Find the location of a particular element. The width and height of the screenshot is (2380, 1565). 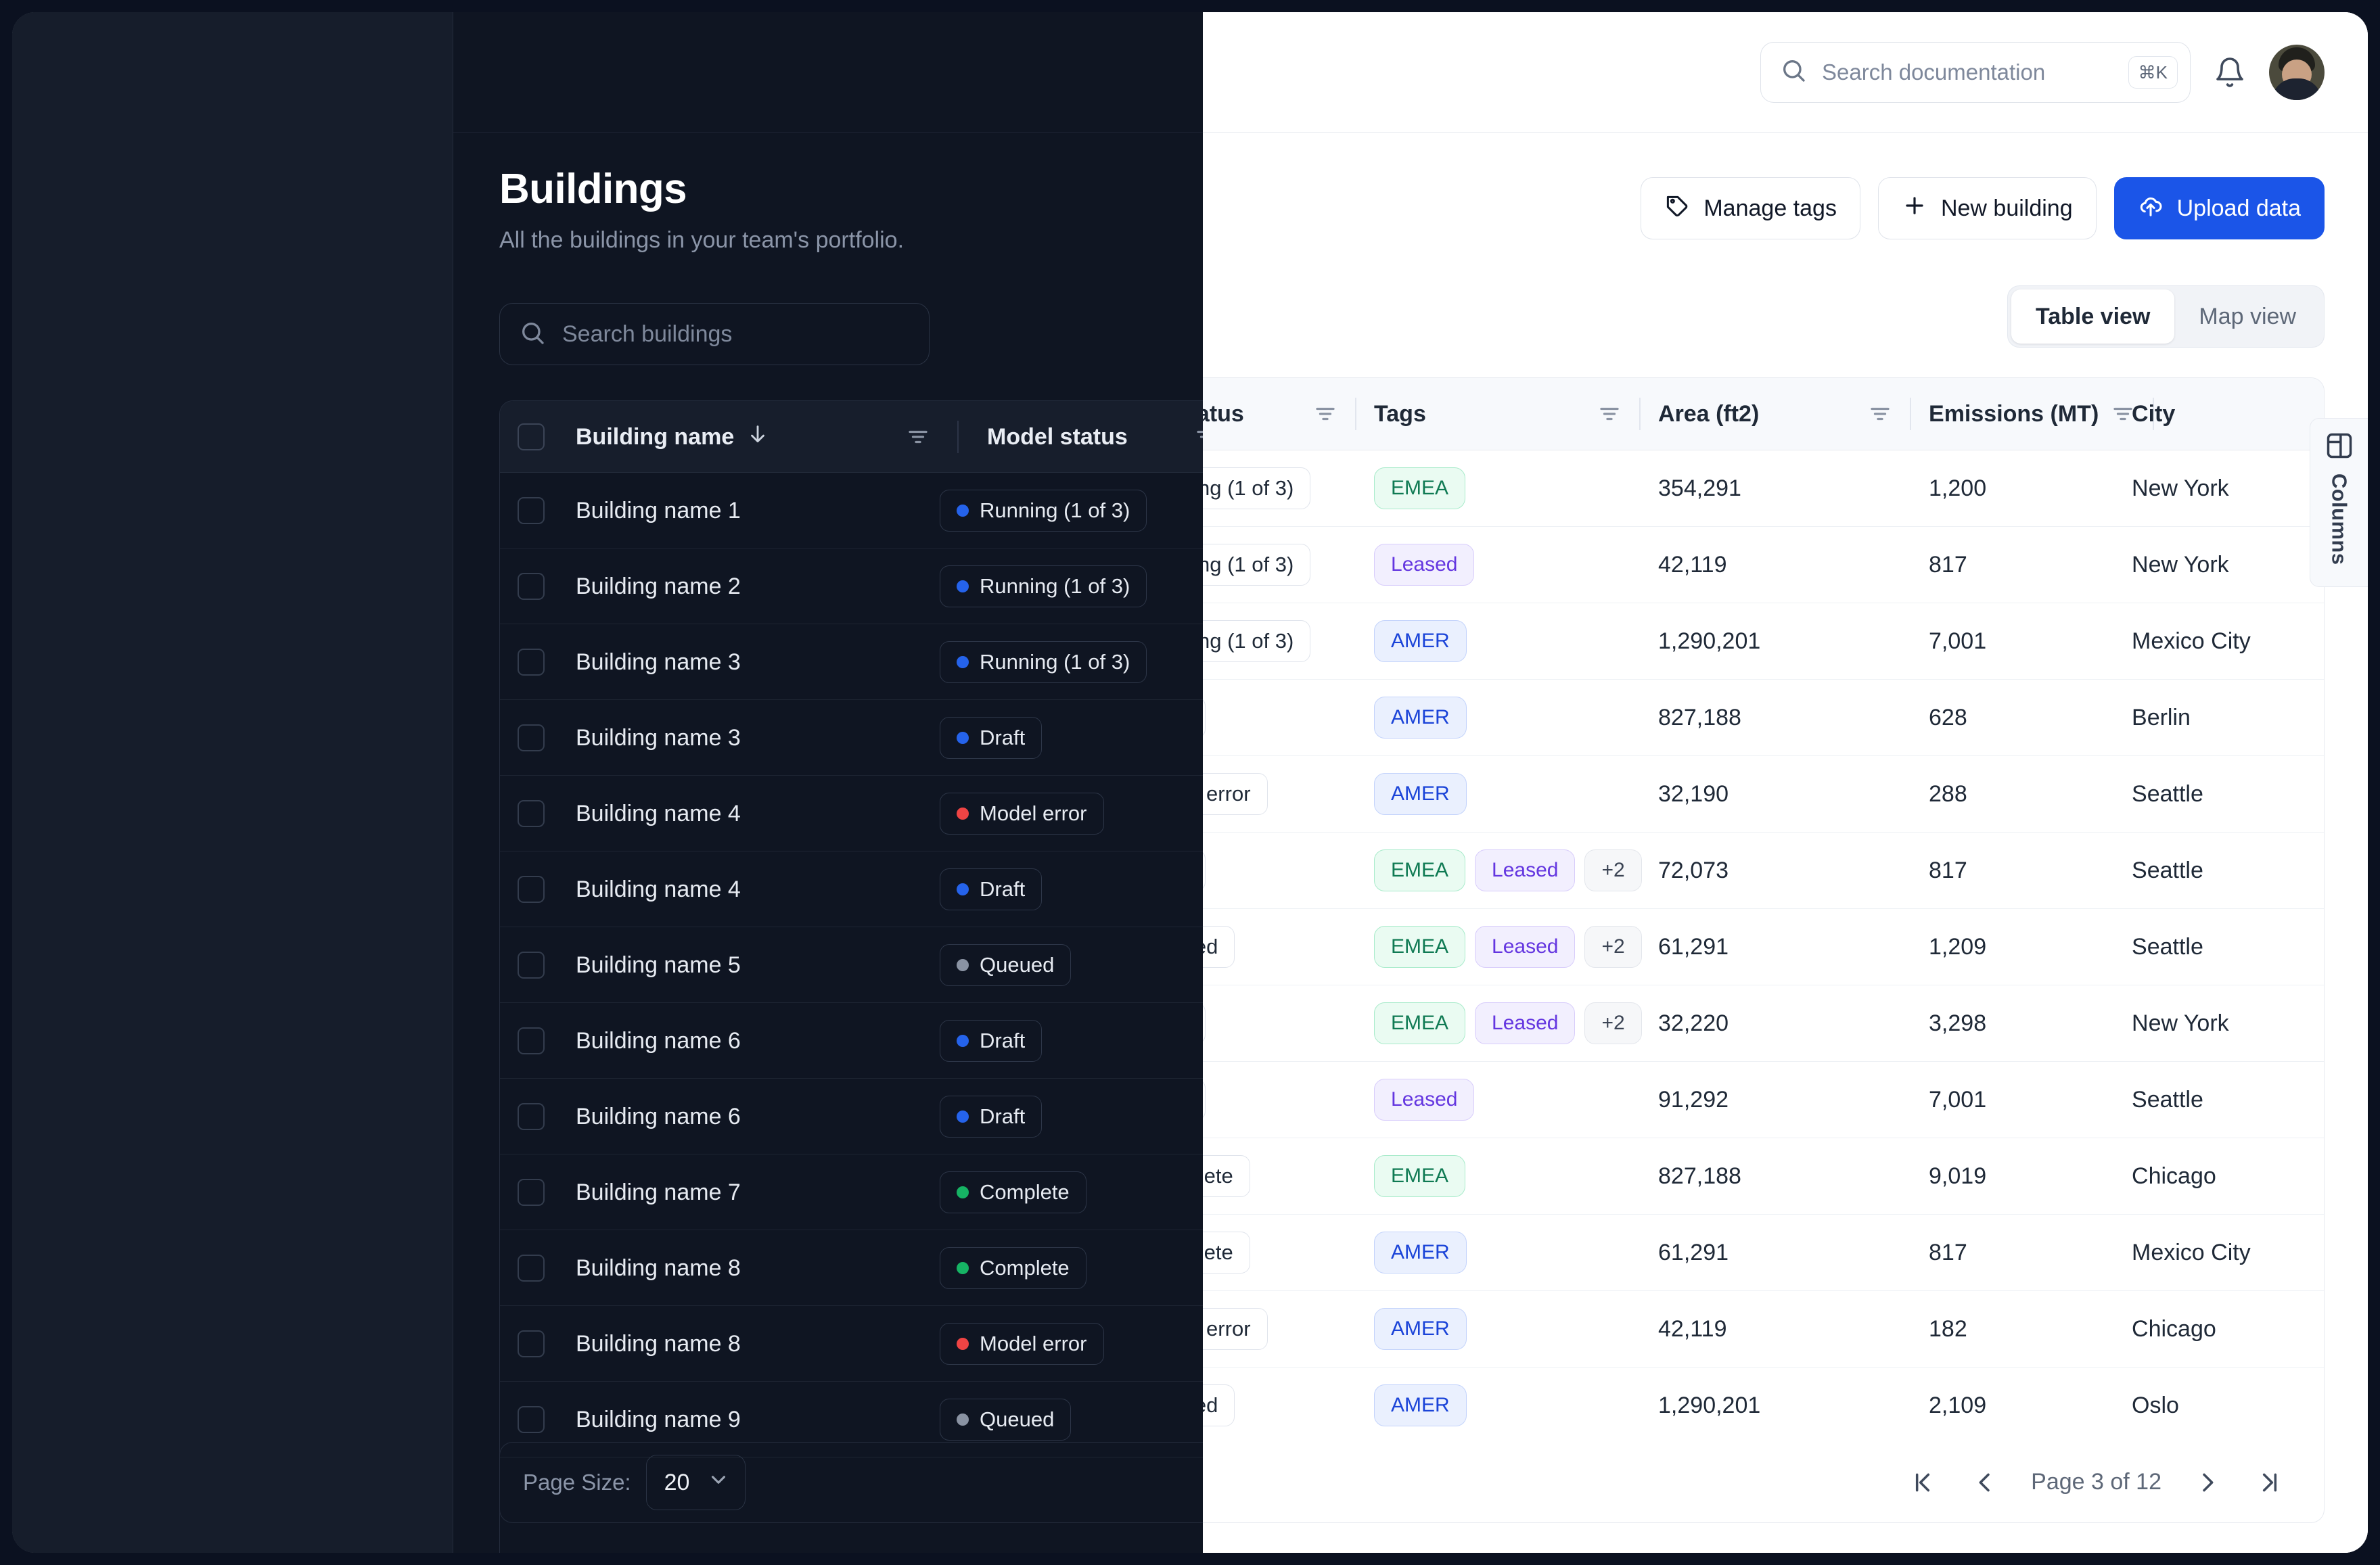

view-toggle: Table view Map view is located at coordinates (2166, 316).